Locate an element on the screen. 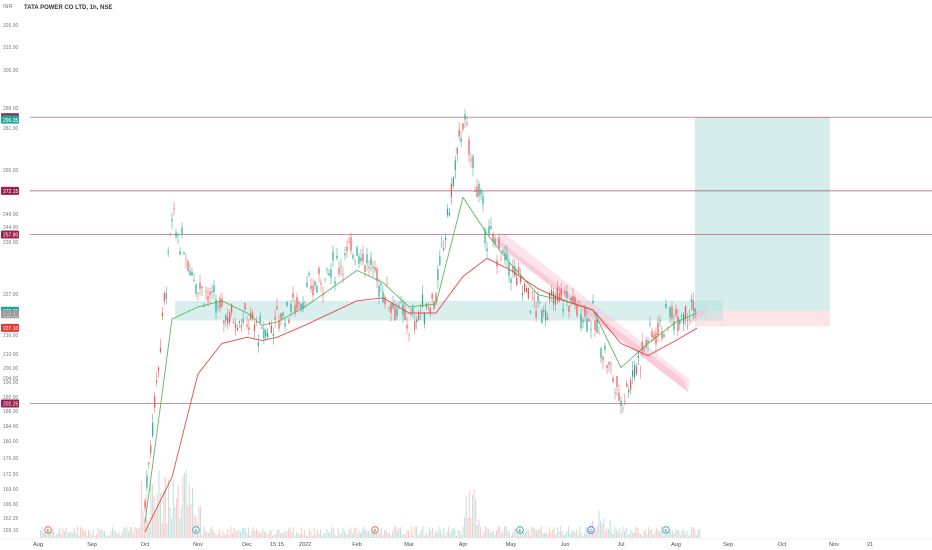 This screenshot has height=550, width=932. descending-channel-band is located at coordinates (590, 313).